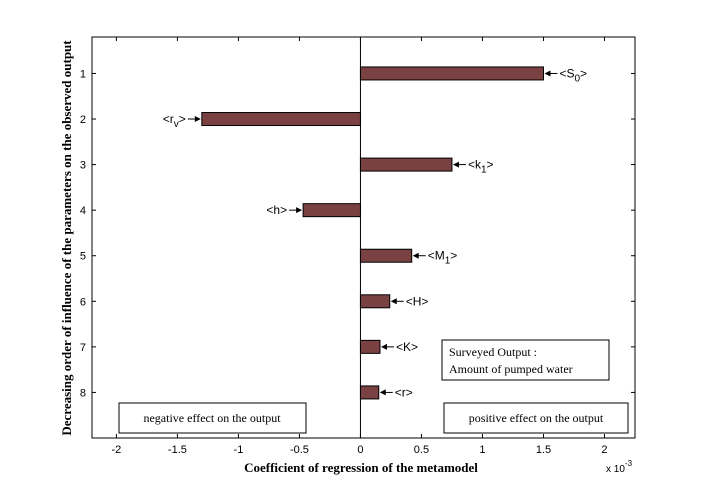 This screenshot has height=494, width=701. I want to click on bar-label: <h>, so click(276, 210).